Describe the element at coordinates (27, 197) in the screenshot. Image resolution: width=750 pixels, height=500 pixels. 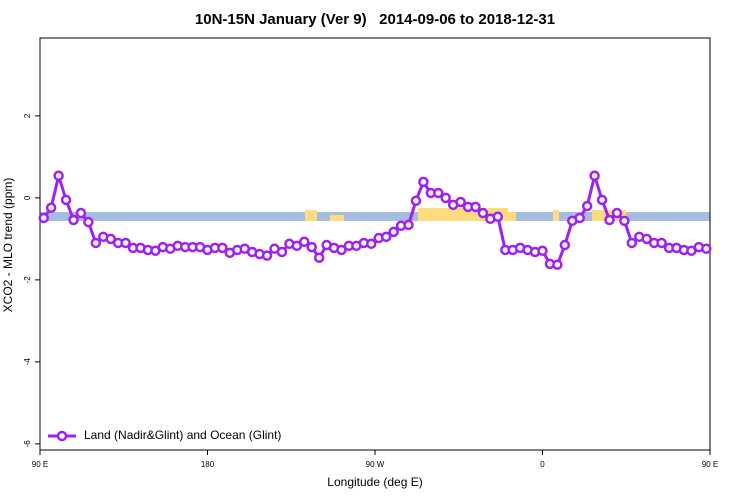
I see `y-tick-label: 0` at that location.